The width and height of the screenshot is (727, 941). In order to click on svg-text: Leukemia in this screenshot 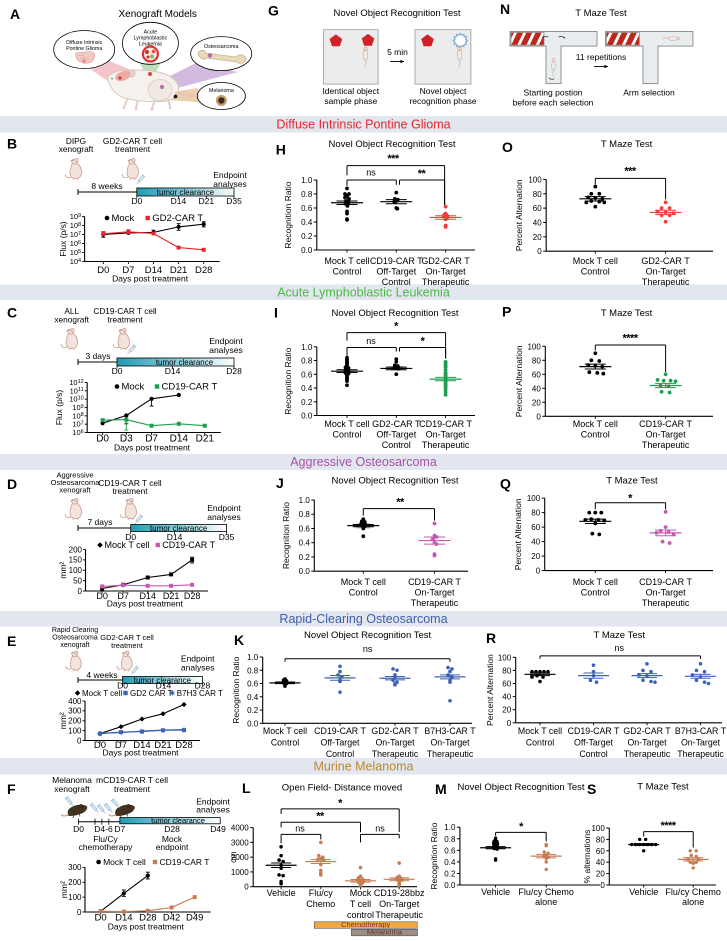, I will do `click(150, 45)`.